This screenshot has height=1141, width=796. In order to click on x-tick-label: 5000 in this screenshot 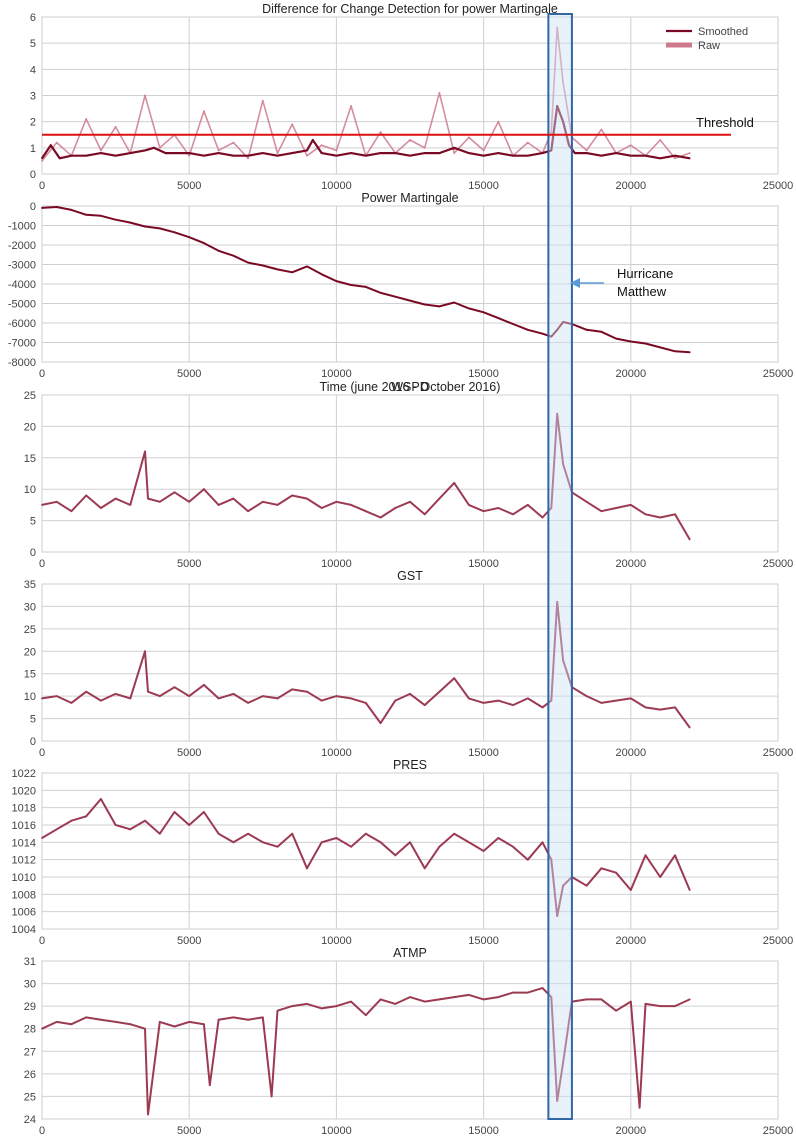, I will do `click(189, 1131)`.